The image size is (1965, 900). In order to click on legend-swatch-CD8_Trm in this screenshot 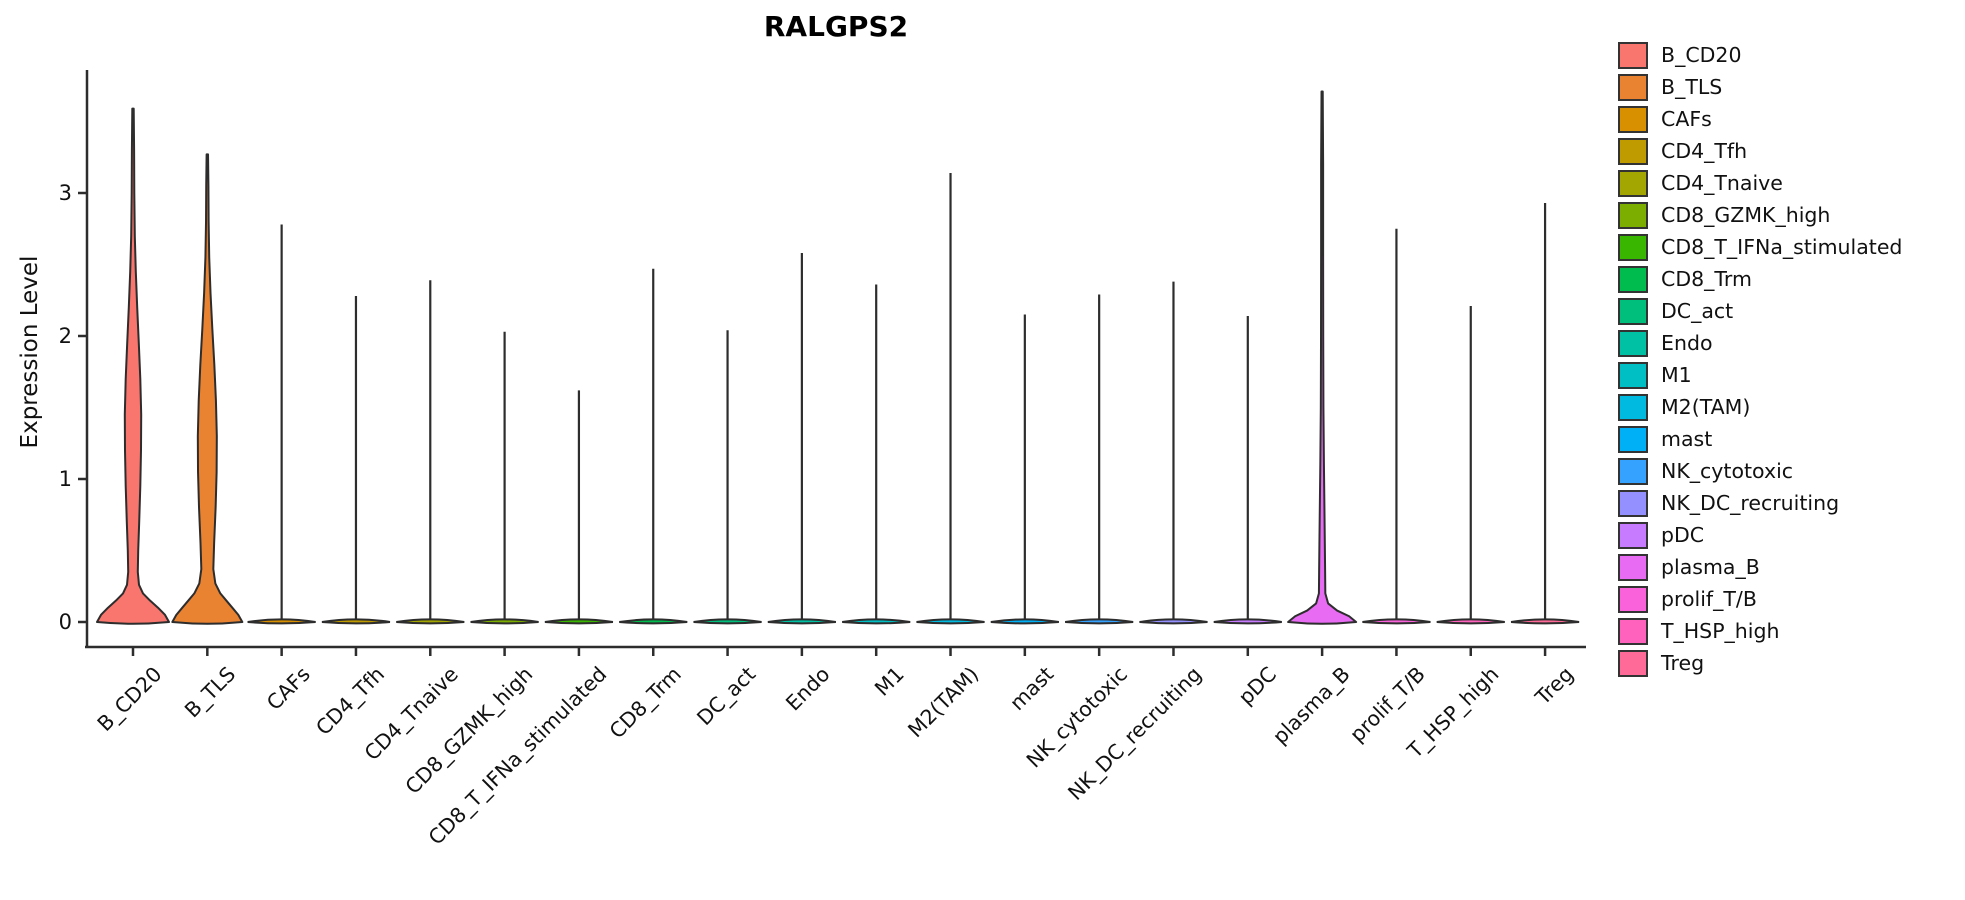, I will do `click(1633, 279)`.